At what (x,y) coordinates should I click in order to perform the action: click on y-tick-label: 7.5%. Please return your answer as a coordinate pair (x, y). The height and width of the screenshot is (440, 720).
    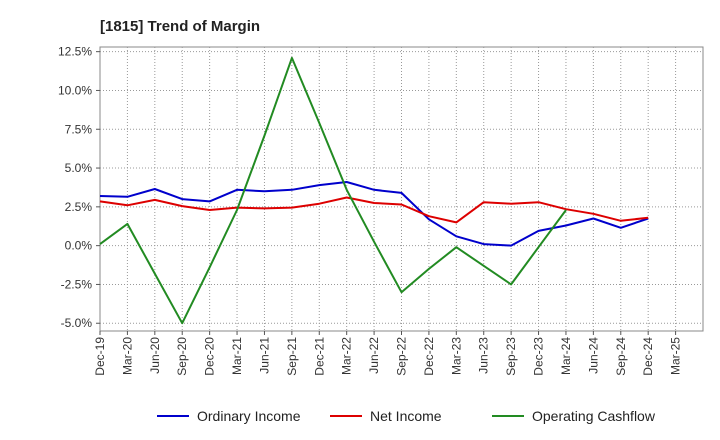
    Looking at the image, I should click on (79, 129).